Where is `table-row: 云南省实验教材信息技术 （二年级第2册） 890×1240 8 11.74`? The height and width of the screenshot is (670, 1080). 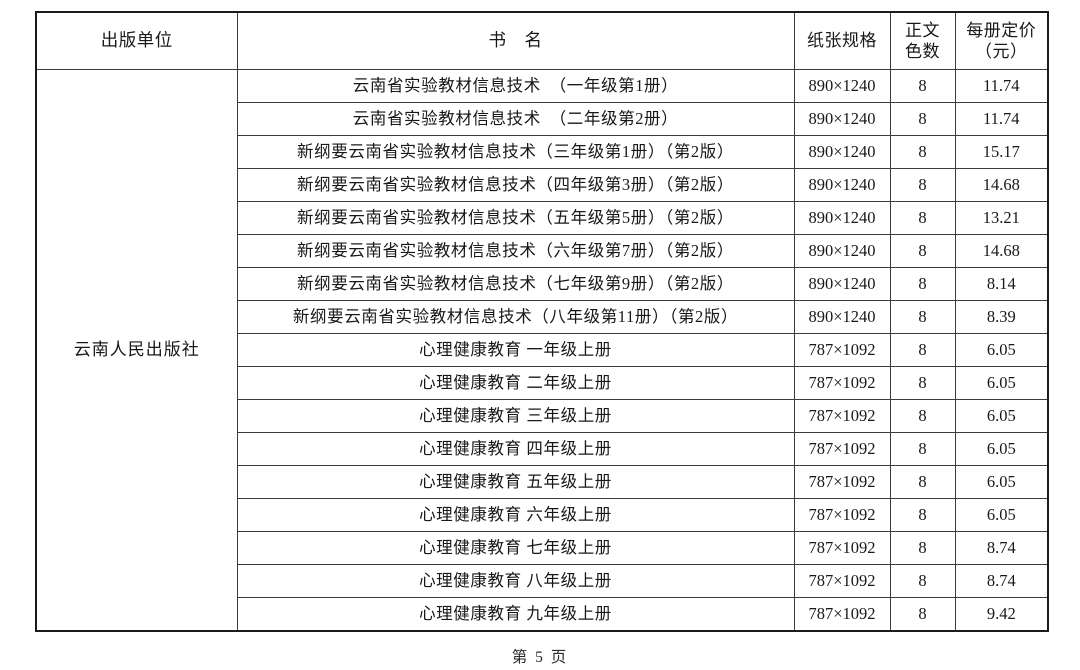
table-row: 云南省实验教材信息技术 （二年级第2册） 890×1240 8 11.74 is located at coordinates (542, 119).